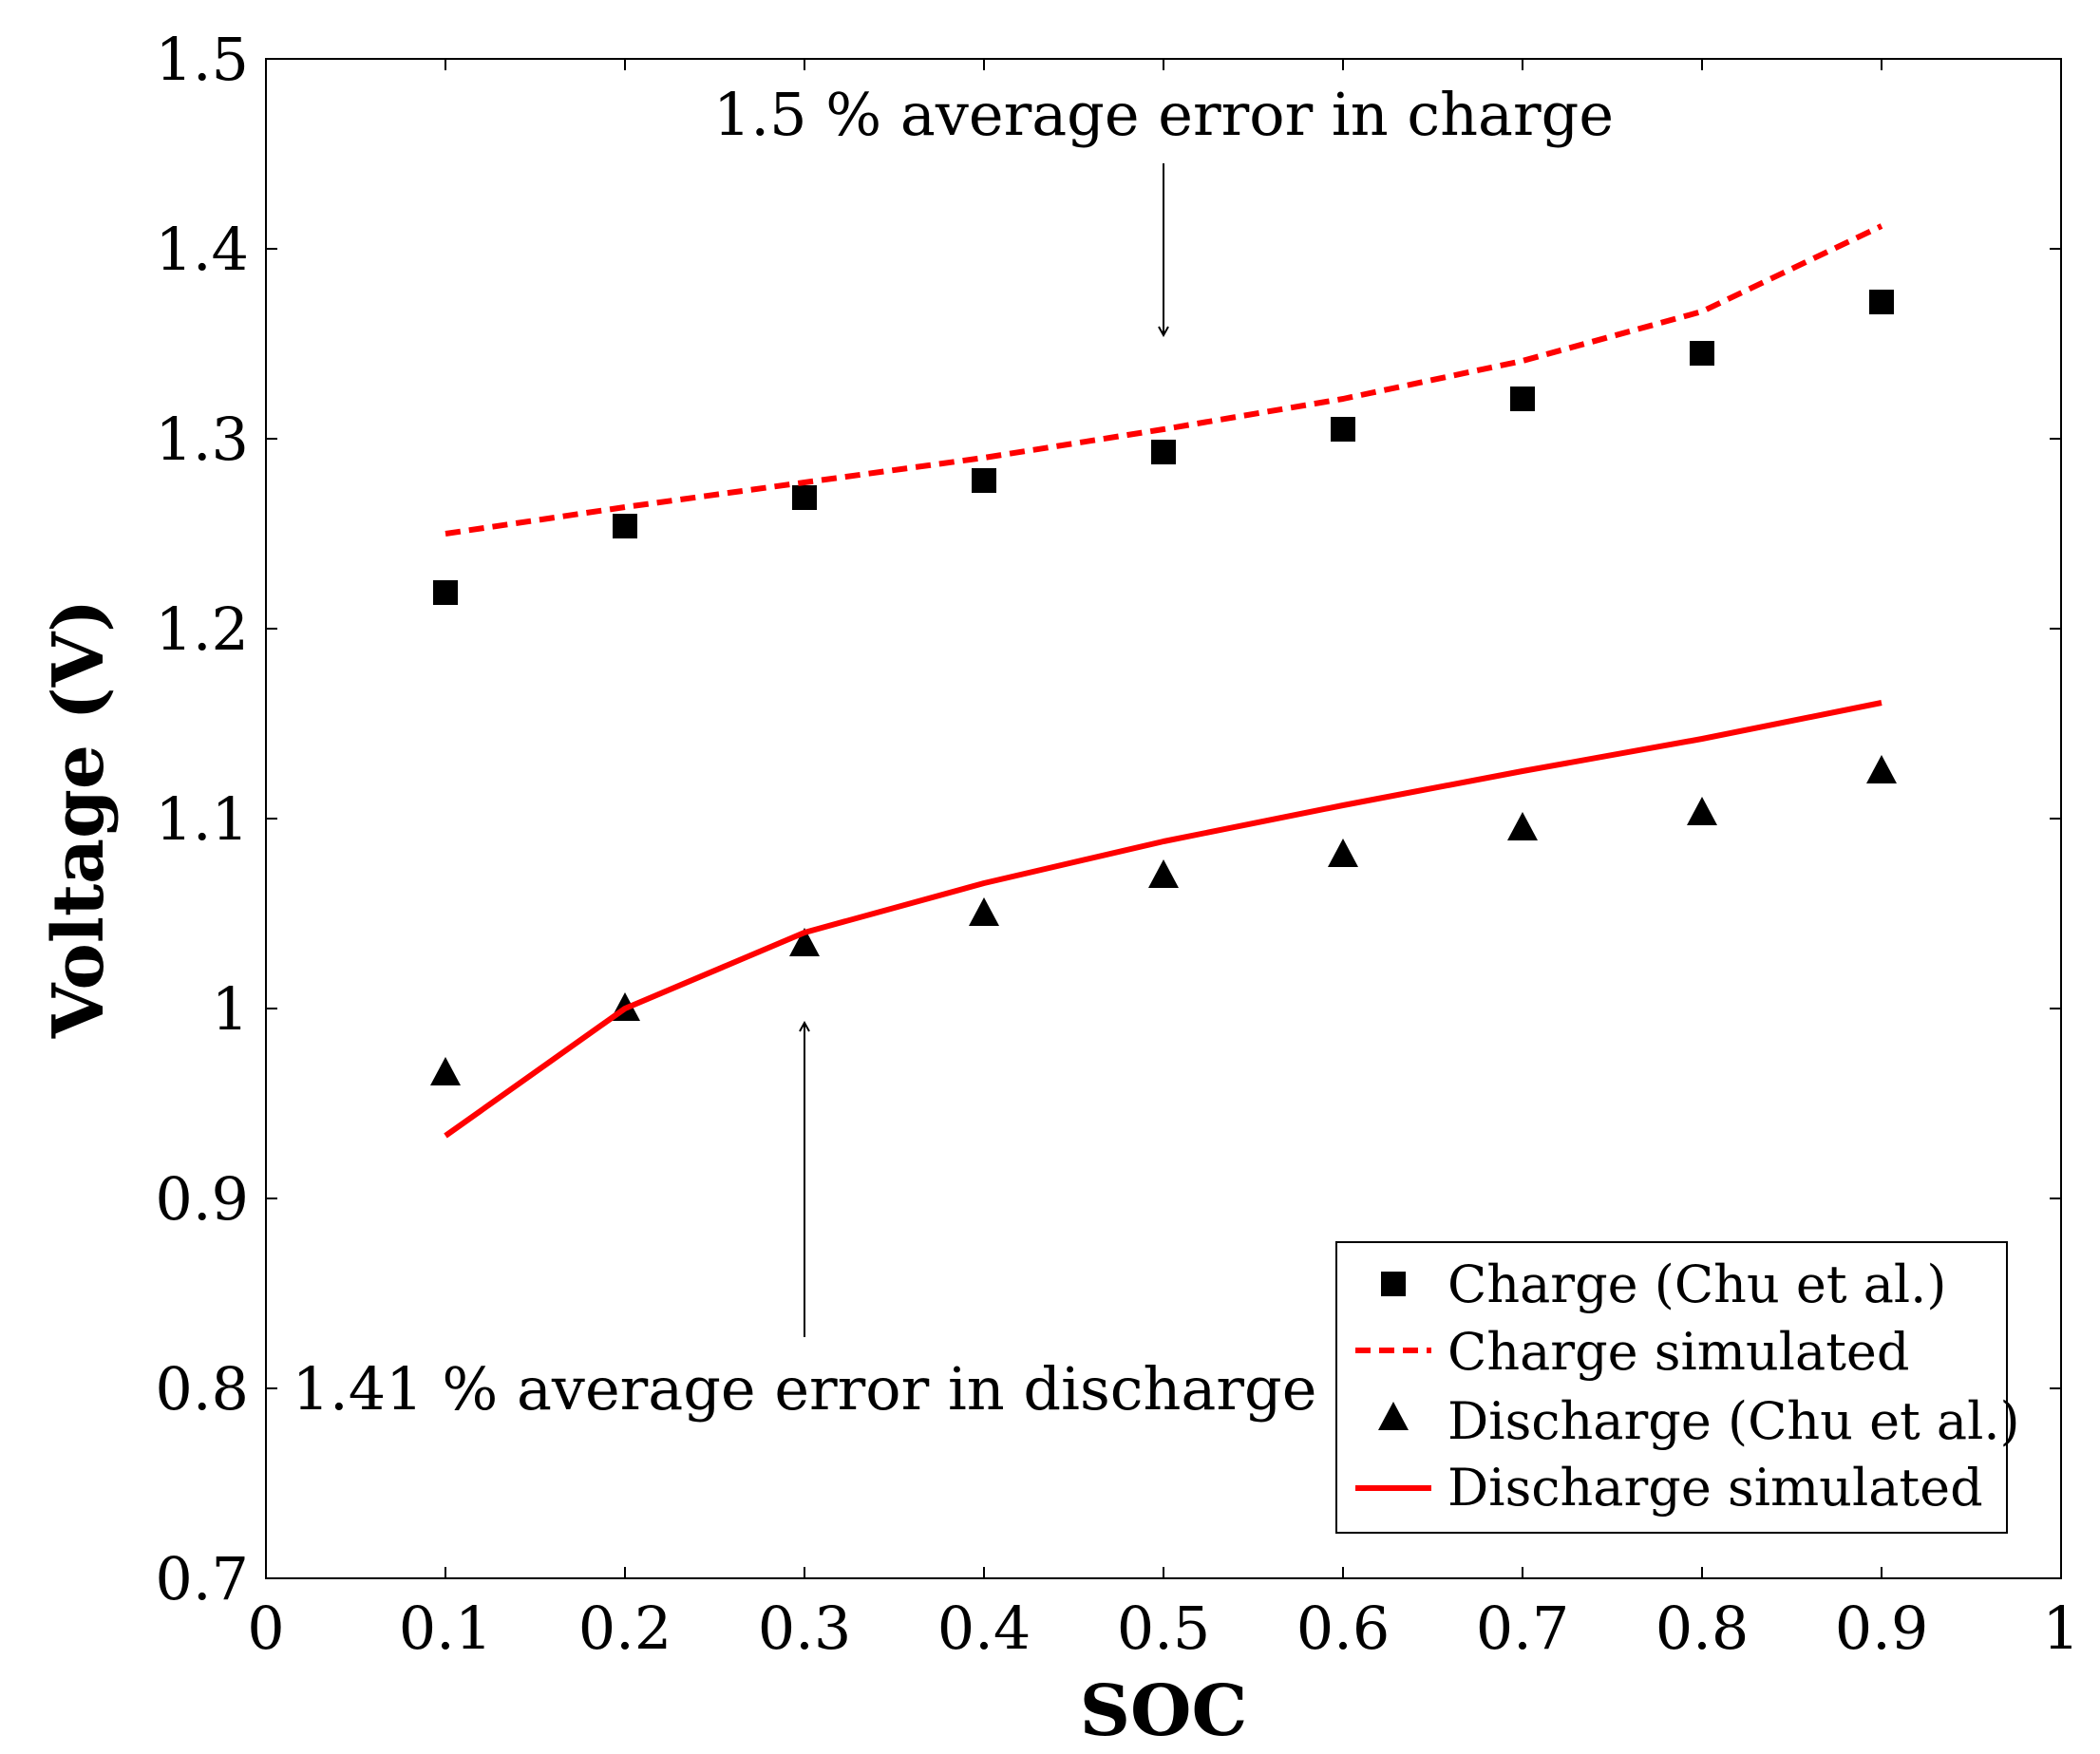  I want to click on y-tick-label: 0.7, so click(202, 1578).